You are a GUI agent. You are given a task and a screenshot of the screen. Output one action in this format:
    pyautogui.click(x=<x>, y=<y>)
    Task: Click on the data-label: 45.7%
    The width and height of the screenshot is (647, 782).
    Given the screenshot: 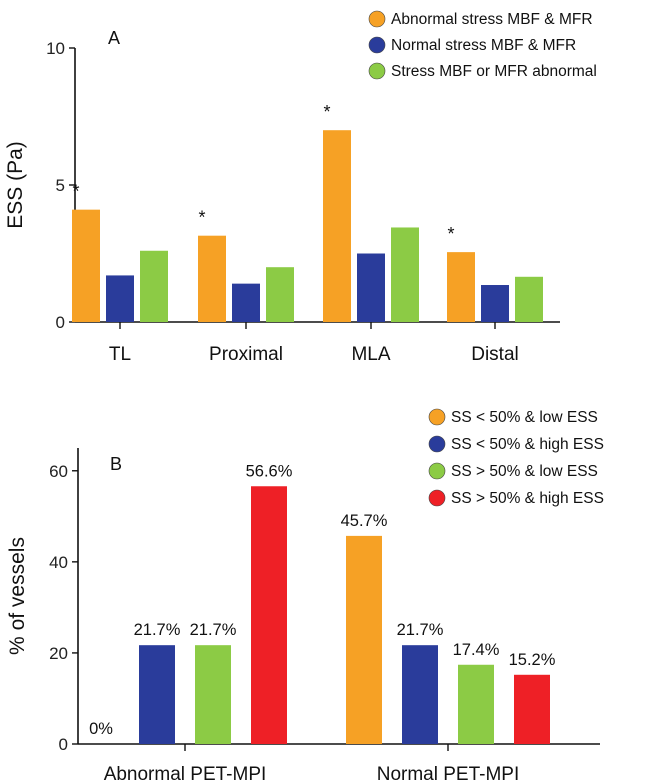 What is the action you would take?
    pyautogui.click(x=364, y=521)
    